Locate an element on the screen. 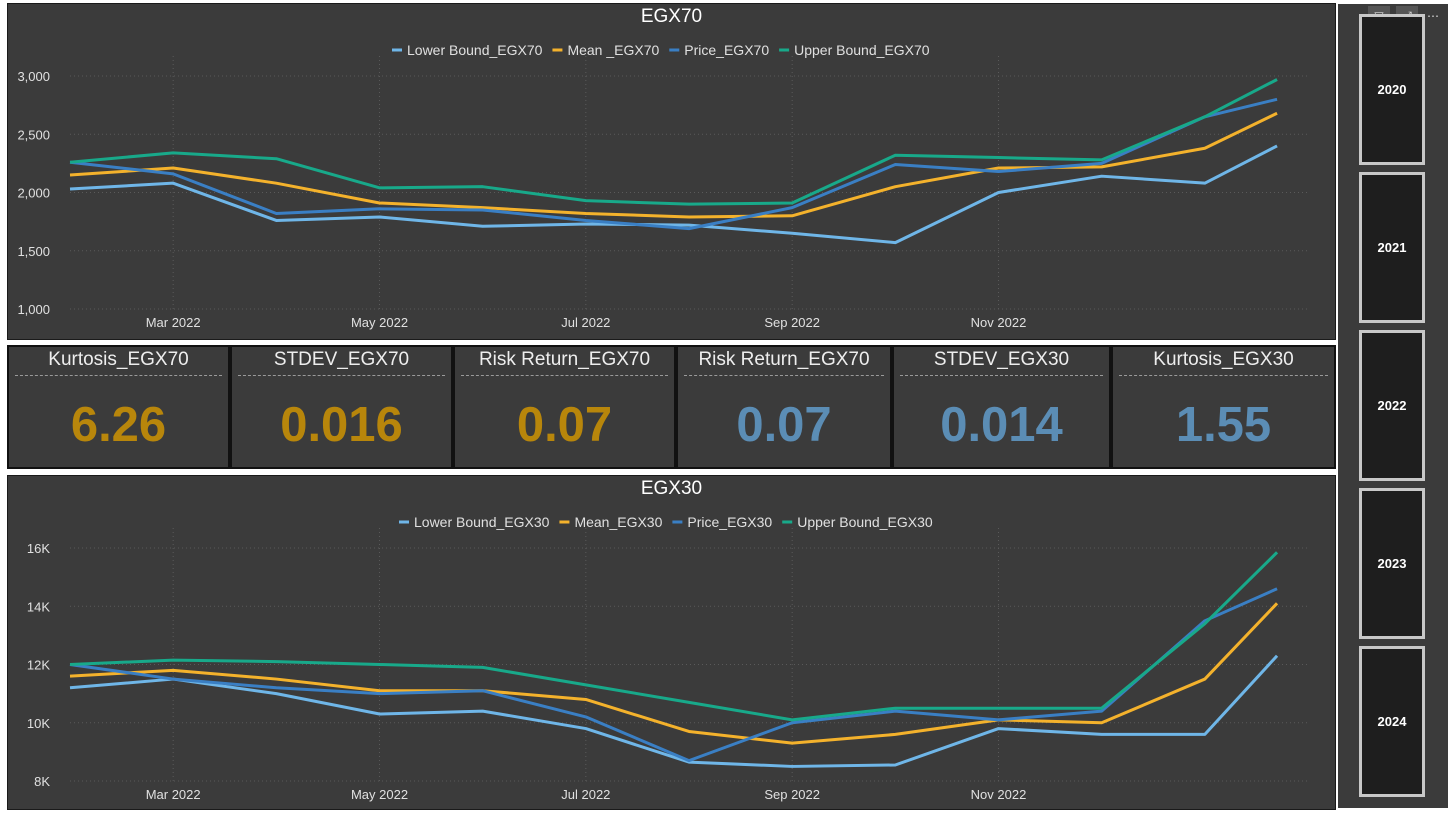 This screenshot has width=1453, height=813. series-line-upper-bound-egx70 is located at coordinates (673, 141).